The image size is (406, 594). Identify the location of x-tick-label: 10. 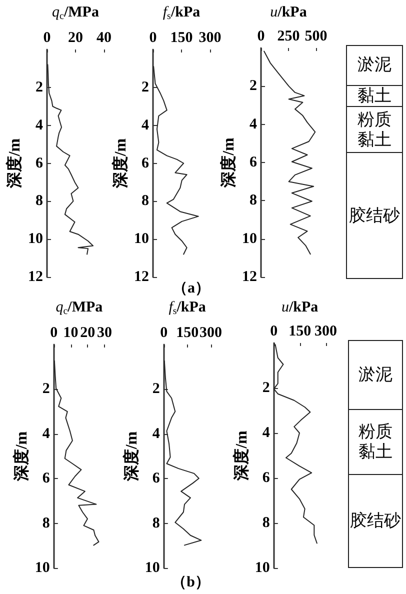
(70, 333).